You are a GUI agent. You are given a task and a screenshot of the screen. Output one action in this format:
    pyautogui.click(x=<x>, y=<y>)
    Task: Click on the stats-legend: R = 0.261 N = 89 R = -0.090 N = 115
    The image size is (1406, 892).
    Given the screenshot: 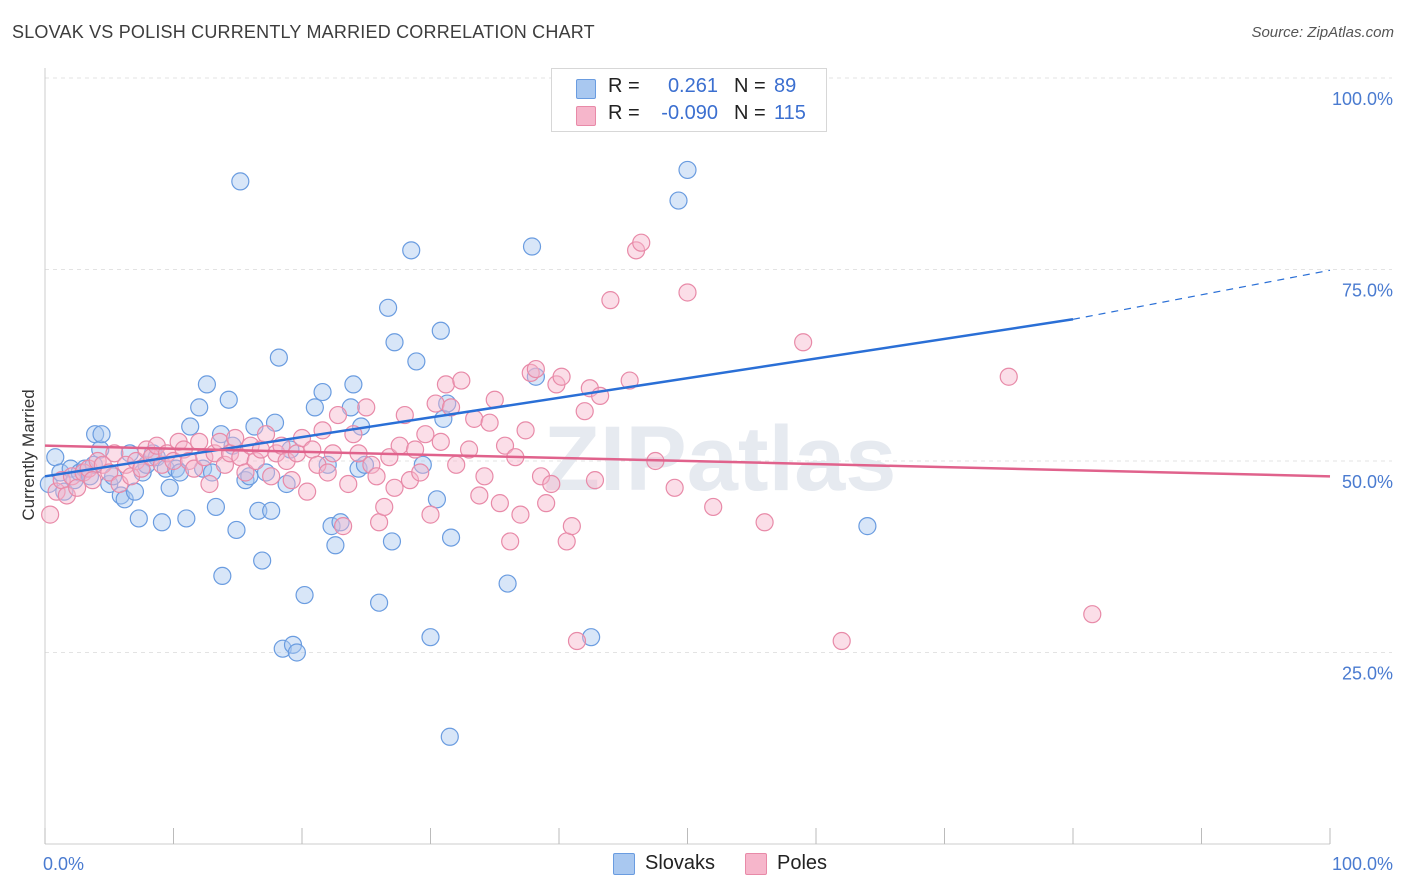 What is the action you would take?
    pyautogui.click(x=689, y=100)
    